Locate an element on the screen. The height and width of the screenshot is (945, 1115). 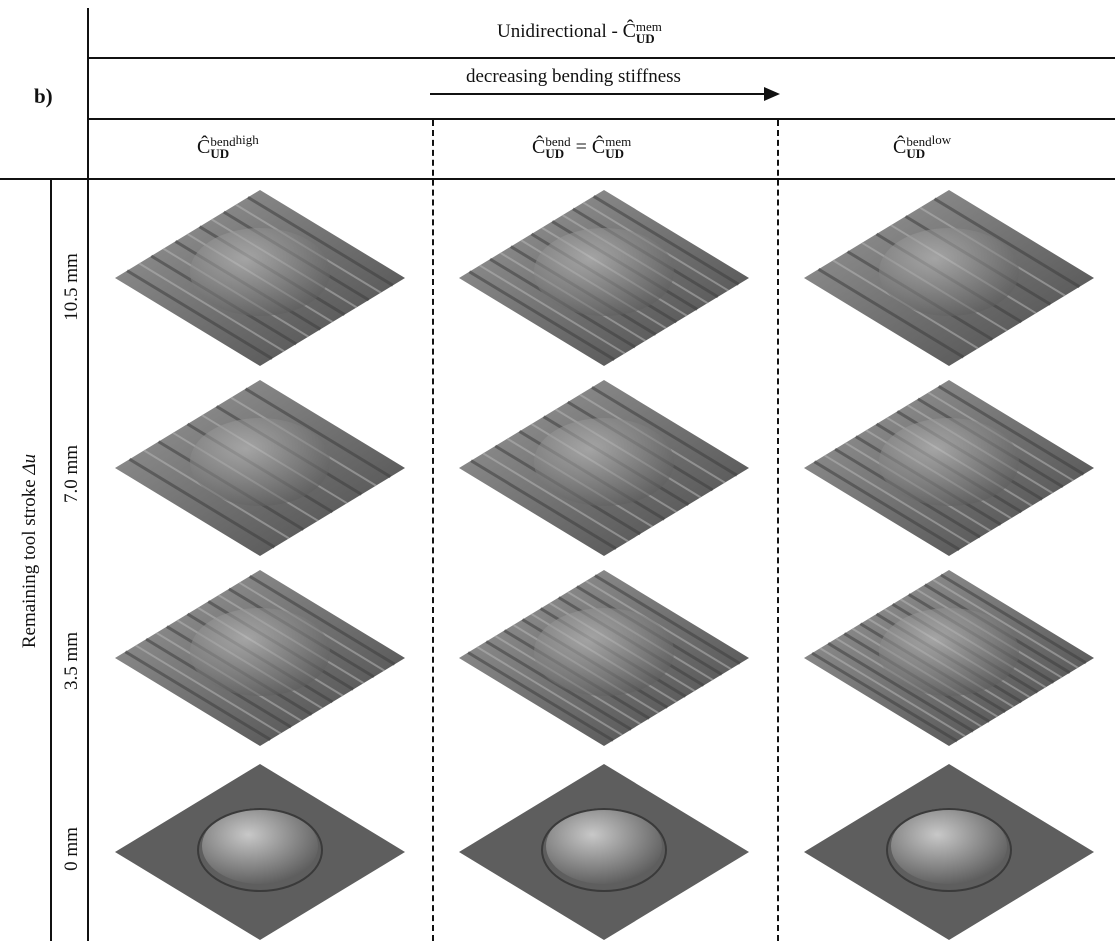
row-label-10-5mm: 10.5 mm is located at coordinates (71, 287).